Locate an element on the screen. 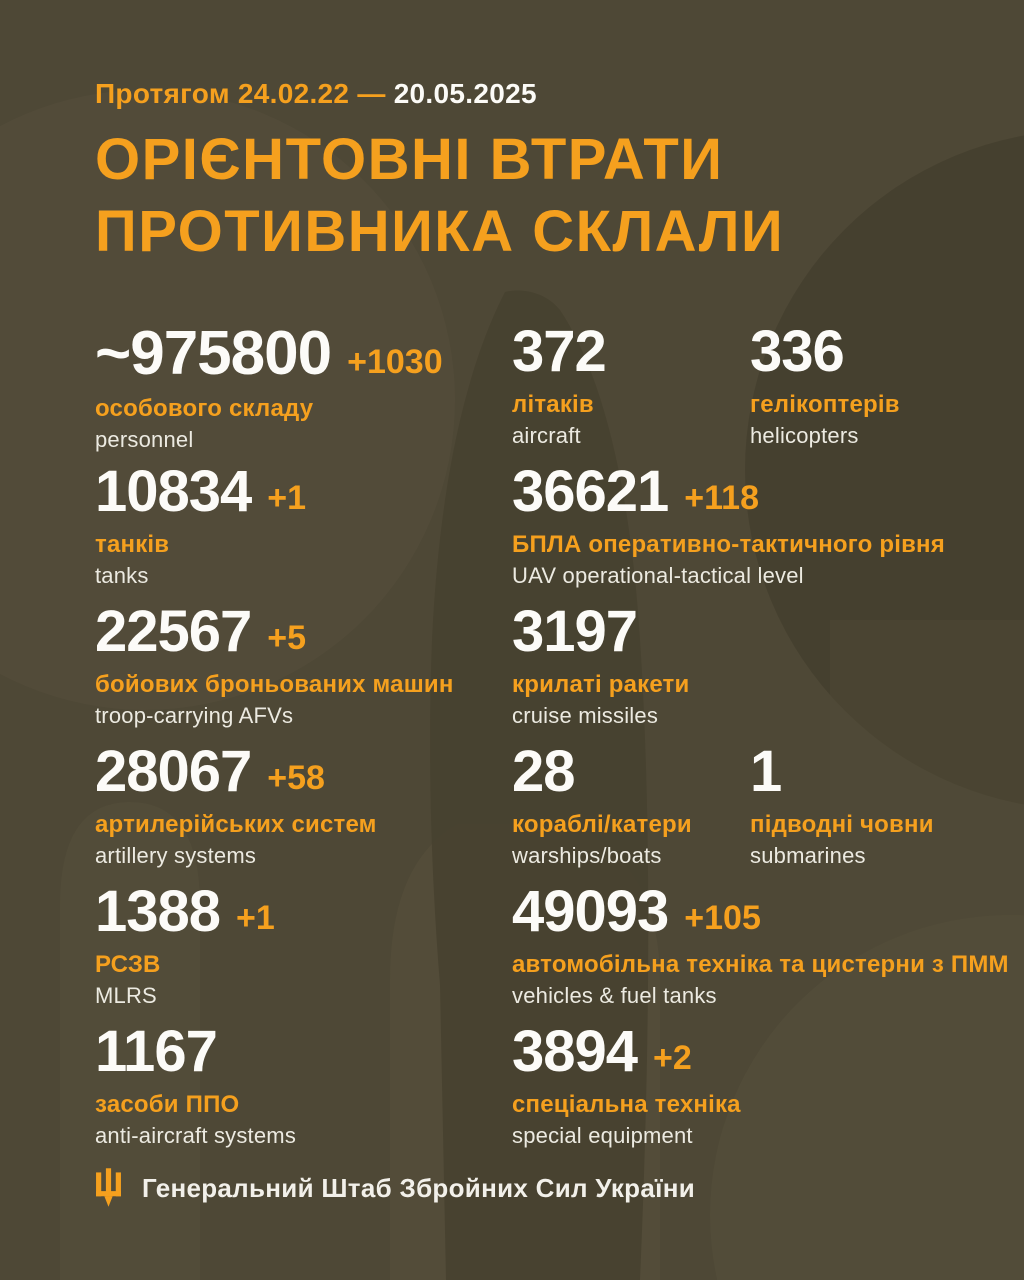 The image size is (1024, 1280). stat-cruise-missiles: 3197 крилаті ракети cruise missiles is located at coordinates (750, 666).